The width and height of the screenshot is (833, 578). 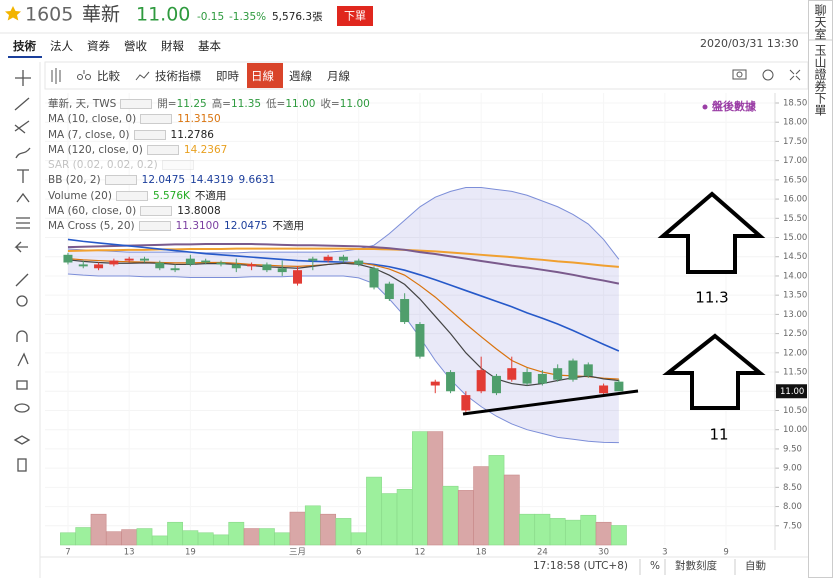 I want to click on datetime: 2020/03/31 13:30, so click(x=749, y=43).